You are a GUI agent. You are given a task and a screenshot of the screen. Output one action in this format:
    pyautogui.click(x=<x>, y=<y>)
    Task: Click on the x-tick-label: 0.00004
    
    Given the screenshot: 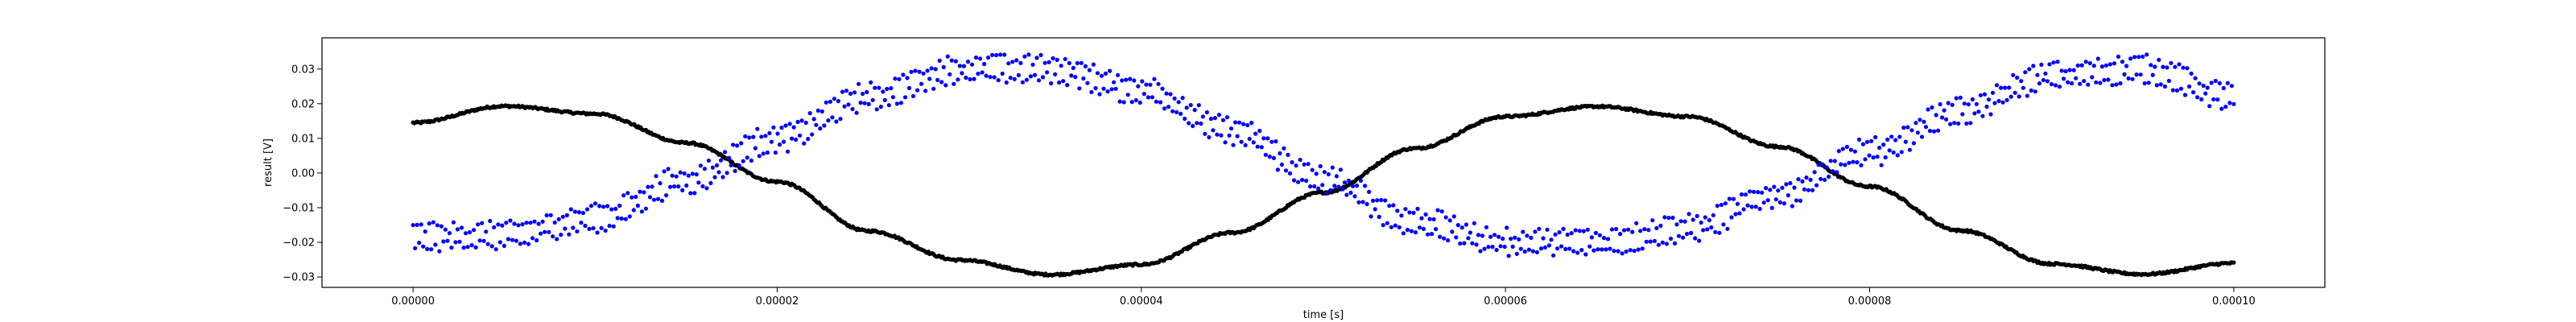 What is the action you would take?
    pyautogui.click(x=1141, y=301)
    